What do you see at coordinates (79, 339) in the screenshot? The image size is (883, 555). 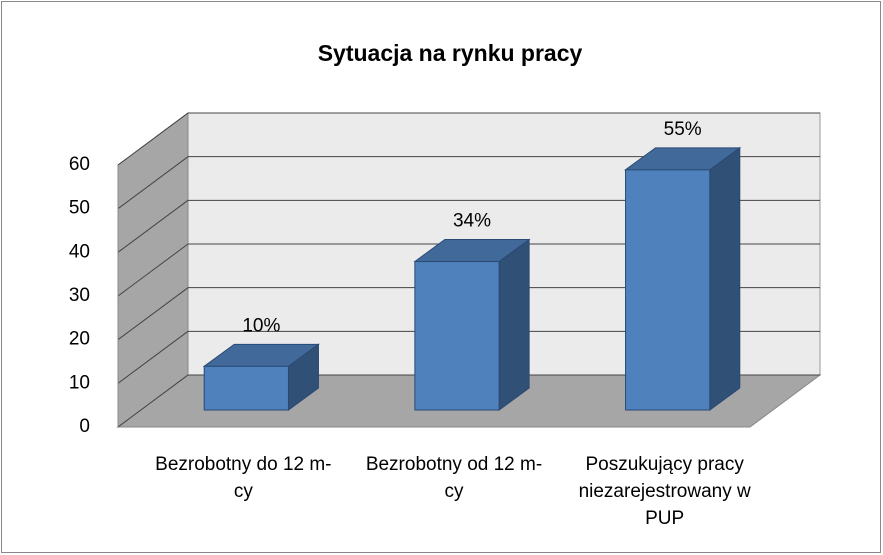 I see `y-tick-label: 20` at bounding box center [79, 339].